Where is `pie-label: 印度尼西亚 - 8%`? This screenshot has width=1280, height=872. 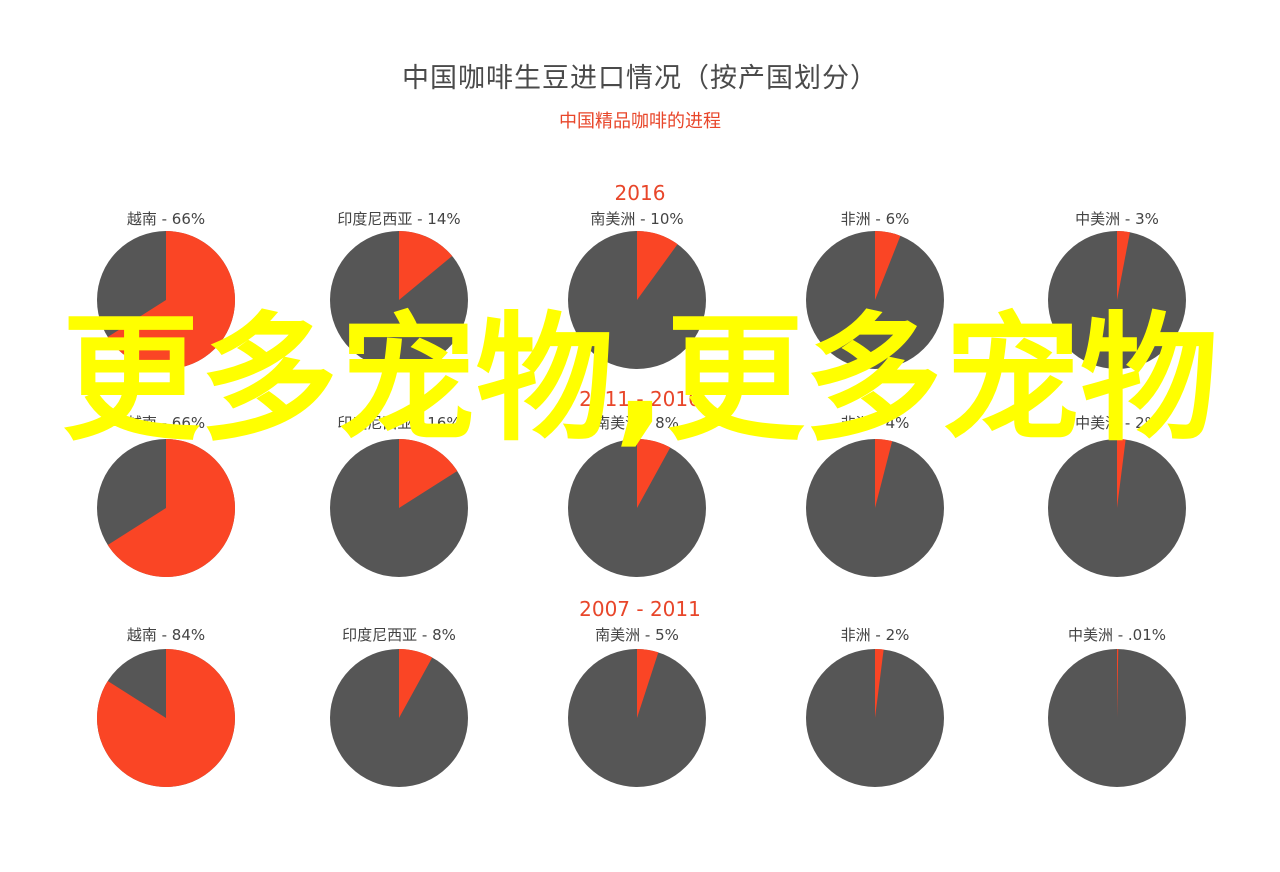
pie-label: 印度尼西亚 - 8% is located at coordinates (399, 635).